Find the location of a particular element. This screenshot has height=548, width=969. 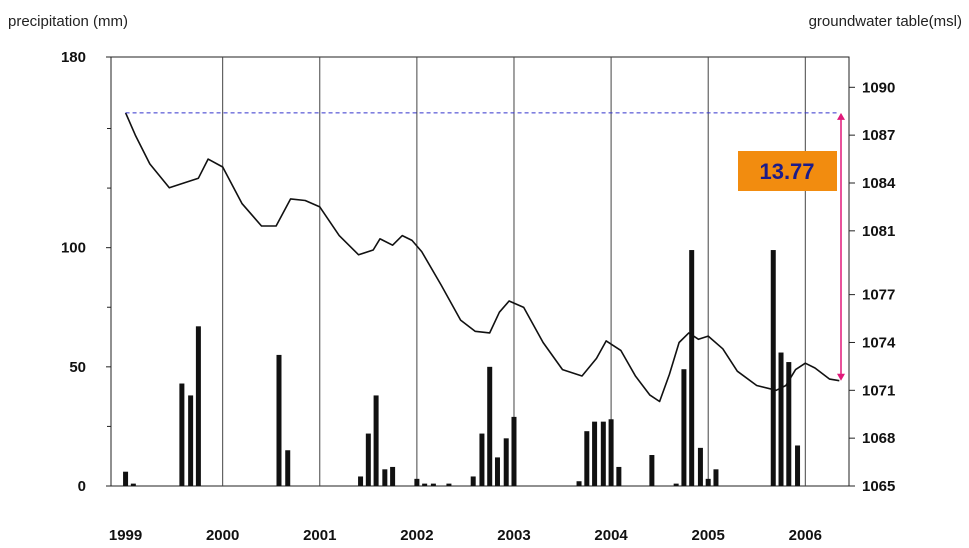

x-tick-label: 2006 is located at coordinates (805, 535).